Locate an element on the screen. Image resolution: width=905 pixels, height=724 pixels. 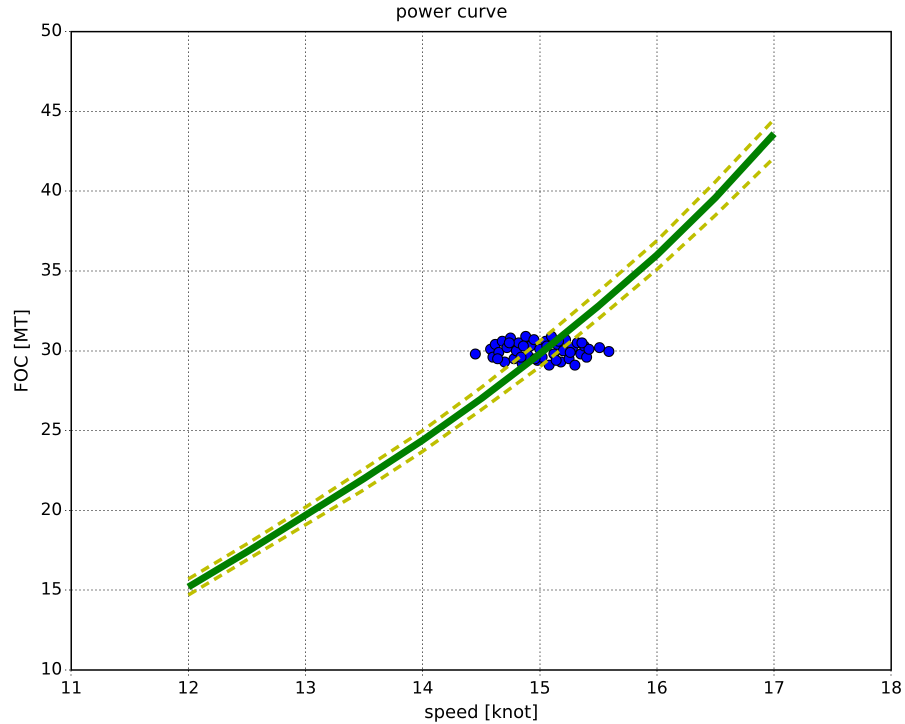
x-tick-label: 12 is located at coordinates (189, 688).